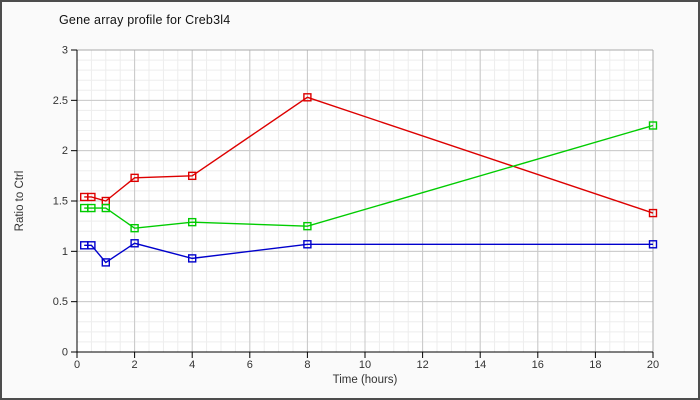  Describe the element at coordinates (307, 365) in the screenshot. I see `x-tick-label: 8` at that location.